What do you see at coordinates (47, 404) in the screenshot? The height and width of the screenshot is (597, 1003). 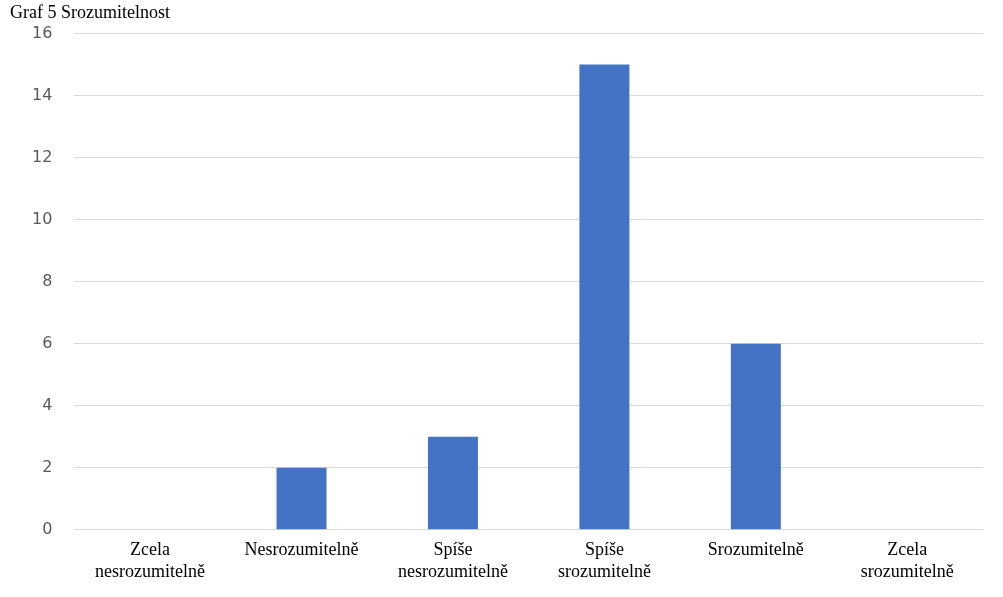 I see `y-tick-label: 4` at bounding box center [47, 404].